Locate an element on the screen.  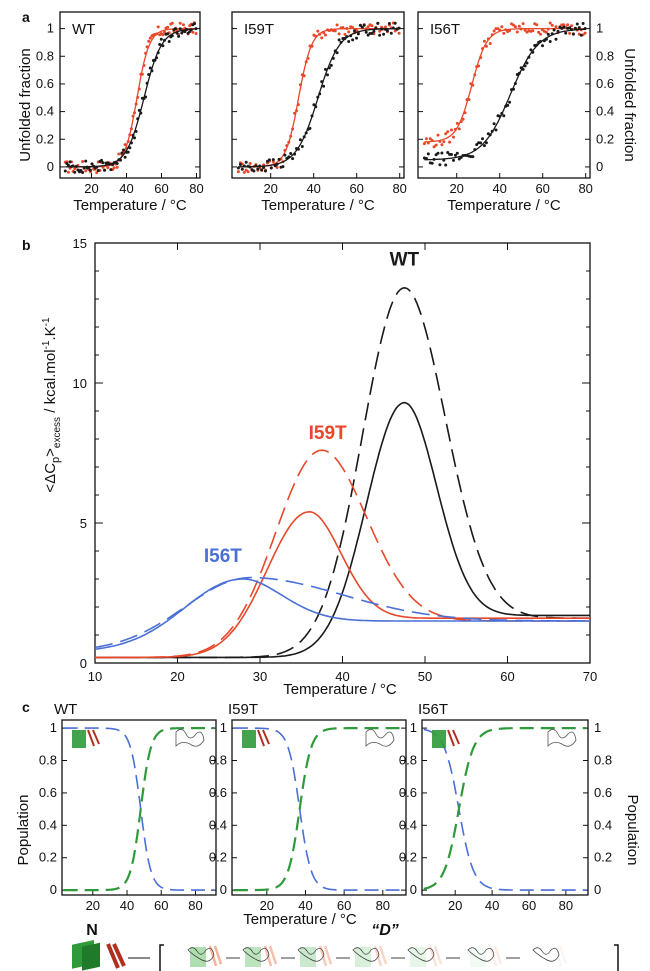
panel-a-subplot-wt: 20 40 60 80 0 0.2 0.4 0.6 0.8 1 WT Temperature / °C is located at coordinates (120, 112).